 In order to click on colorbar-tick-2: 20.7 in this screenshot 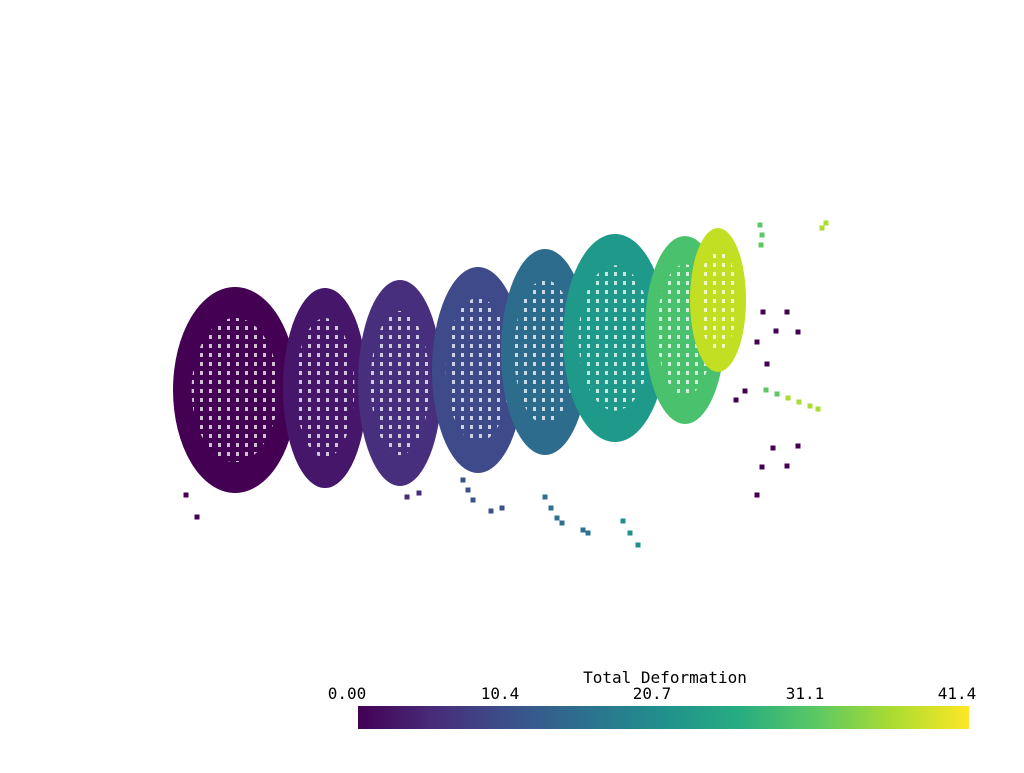, I will do `click(652, 693)`.